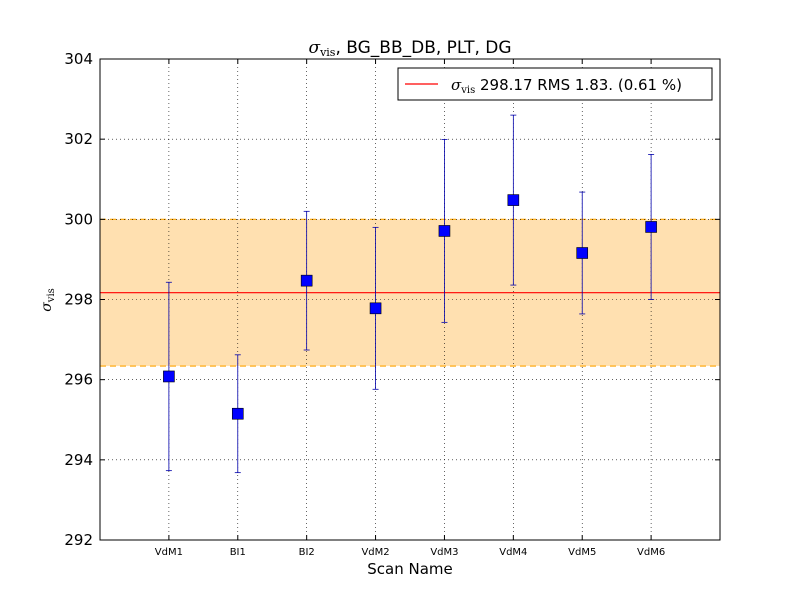 This screenshot has height=600, width=800. I want to click on legend-entry: σvis 298.17 RMS 1.83. (0.61 %), so click(566, 86).